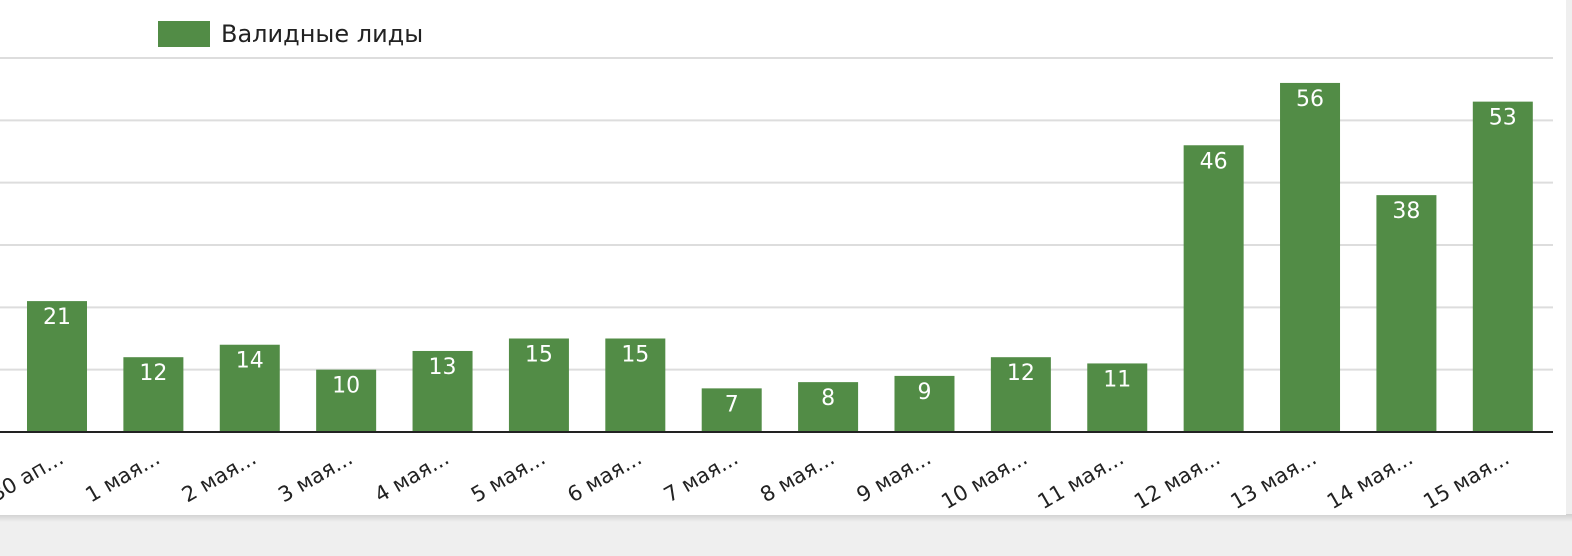  I want to click on data-label: 7, so click(732, 404).